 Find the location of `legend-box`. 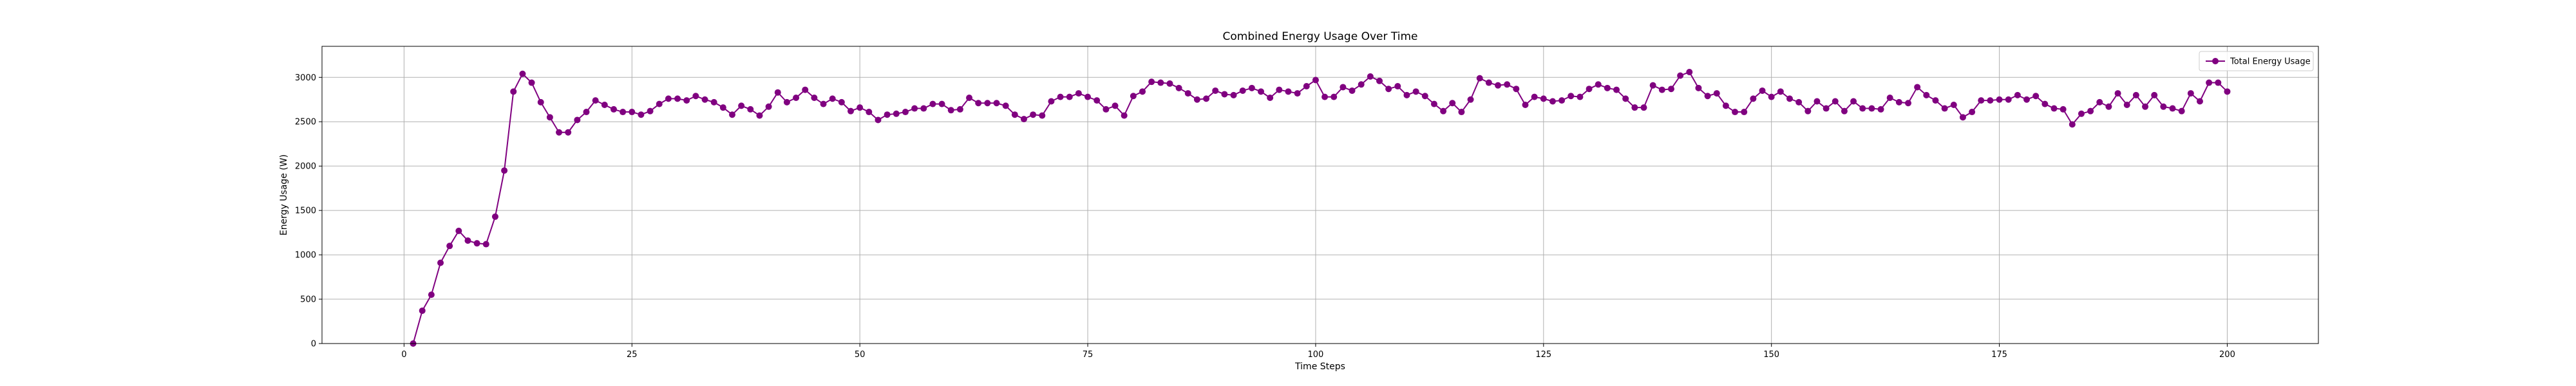

legend-box is located at coordinates (2256, 61).